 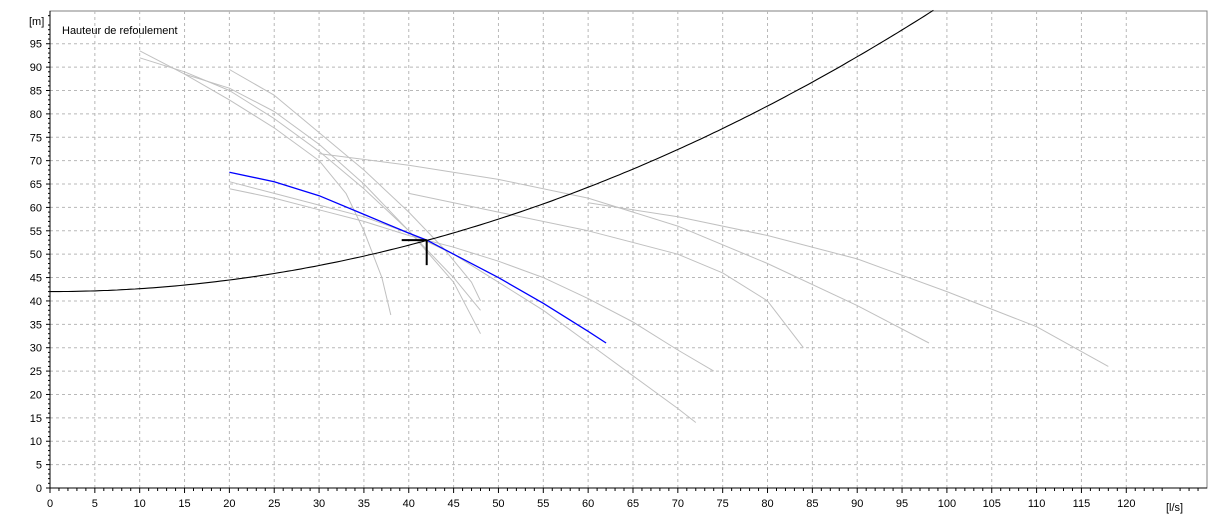 I want to click on y-tick-label: 15, so click(x=36, y=419).